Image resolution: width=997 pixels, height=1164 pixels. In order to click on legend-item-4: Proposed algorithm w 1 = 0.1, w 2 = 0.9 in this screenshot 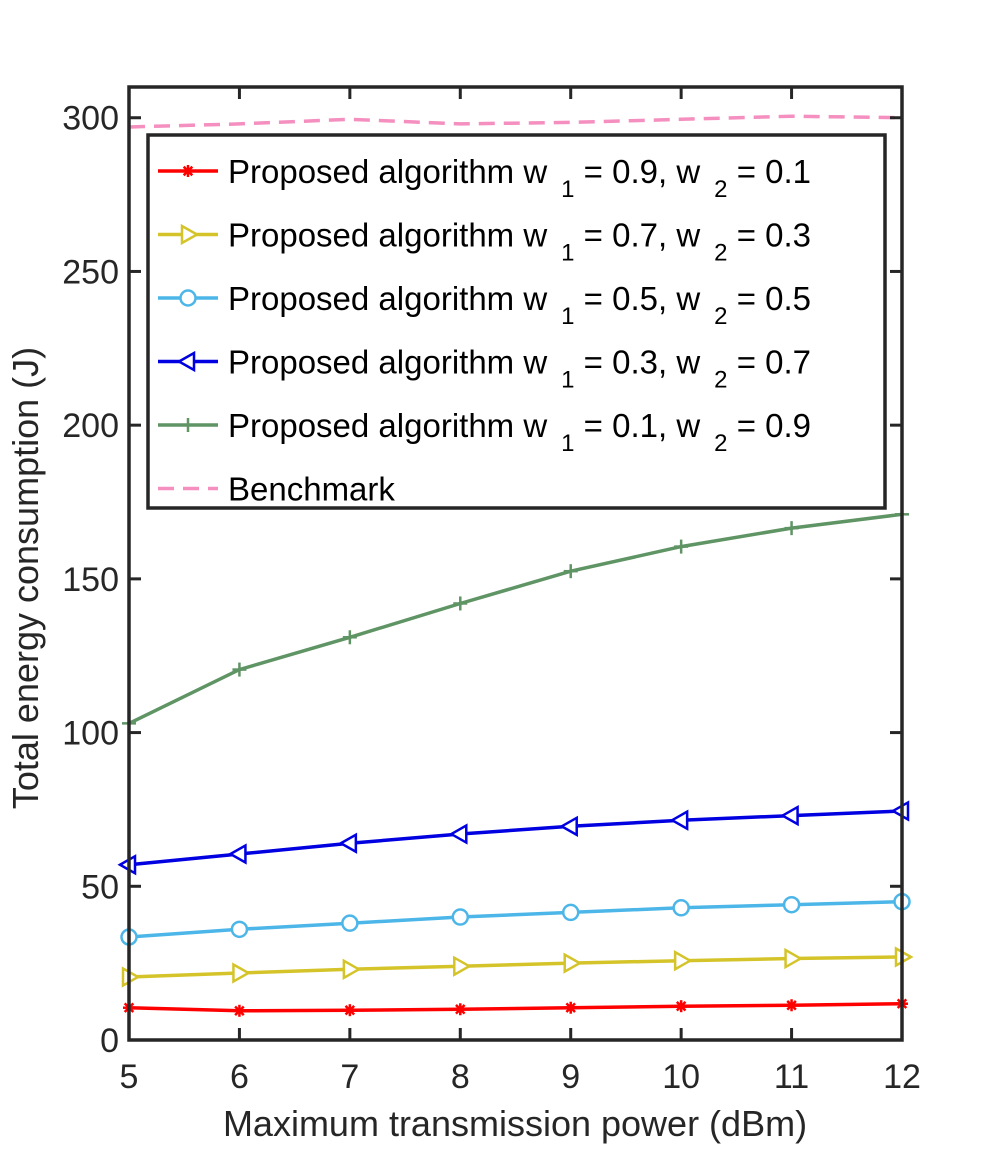, I will do `click(484, 432)`.